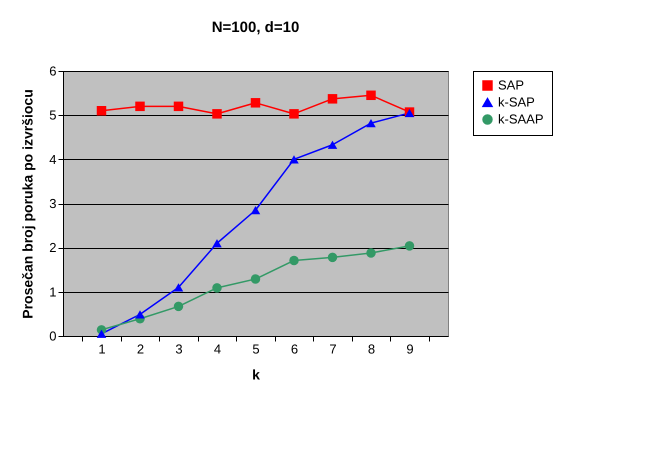  What do you see at coordinates (52, 203) in the screenshot?
I see `y-tick-label: 3` at bounding box center [52, 203].